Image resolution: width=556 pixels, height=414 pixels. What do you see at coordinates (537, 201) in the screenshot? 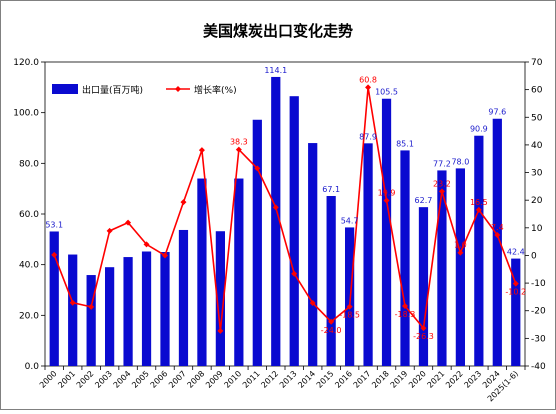
I see `y-right-tick-label: 20` at bounding box center [537, 201].